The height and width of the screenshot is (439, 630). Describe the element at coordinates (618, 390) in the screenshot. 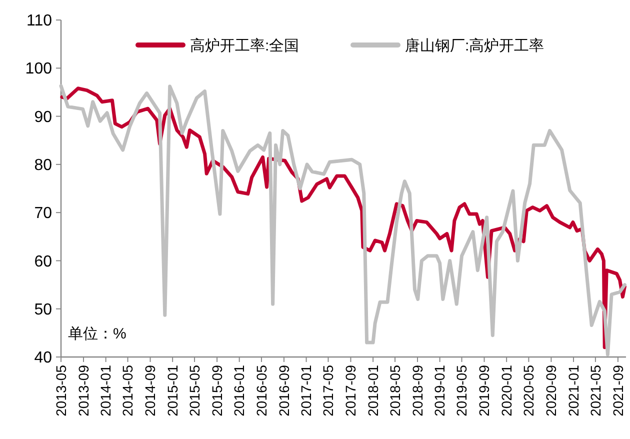

I see `x-tick-label: 2021-09` at that location.